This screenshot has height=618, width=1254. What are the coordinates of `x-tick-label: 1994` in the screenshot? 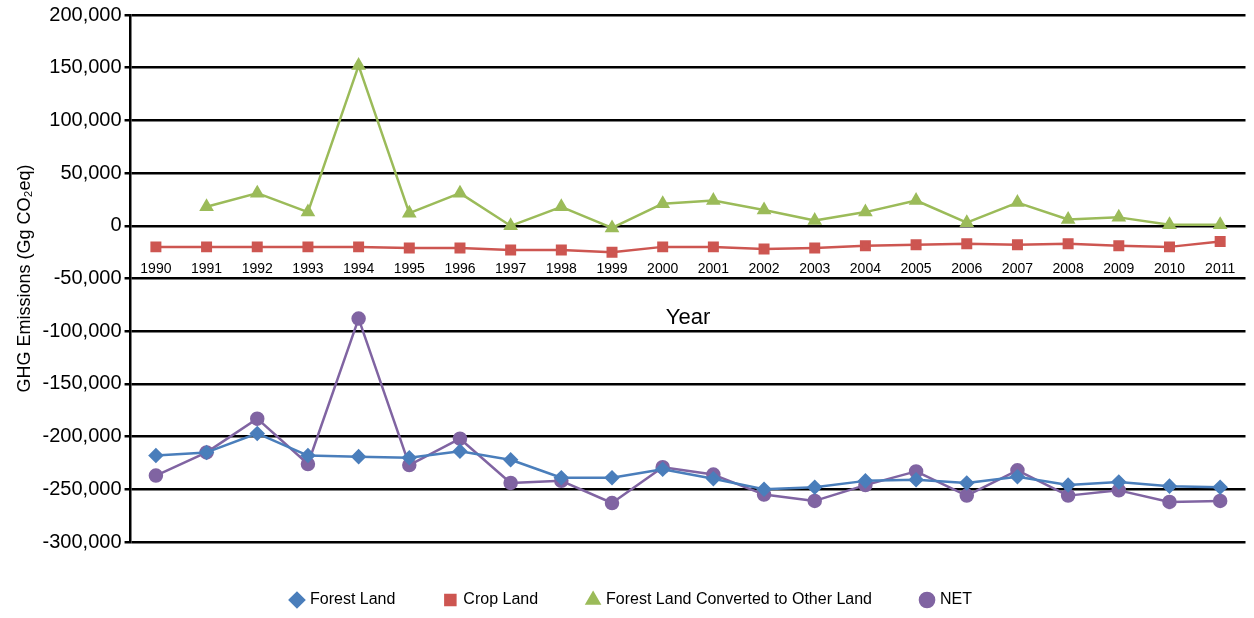 It's located at (359, 267).